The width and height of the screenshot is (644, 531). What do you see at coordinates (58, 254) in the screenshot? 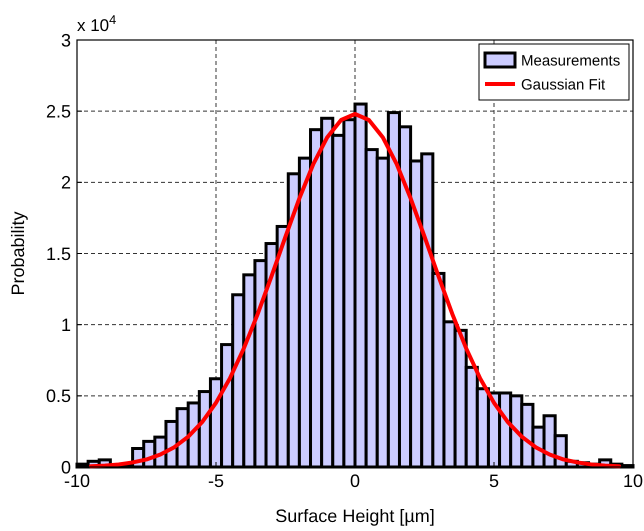
I see `y-tick-label: 1.5` at bounding box center [58, 254].